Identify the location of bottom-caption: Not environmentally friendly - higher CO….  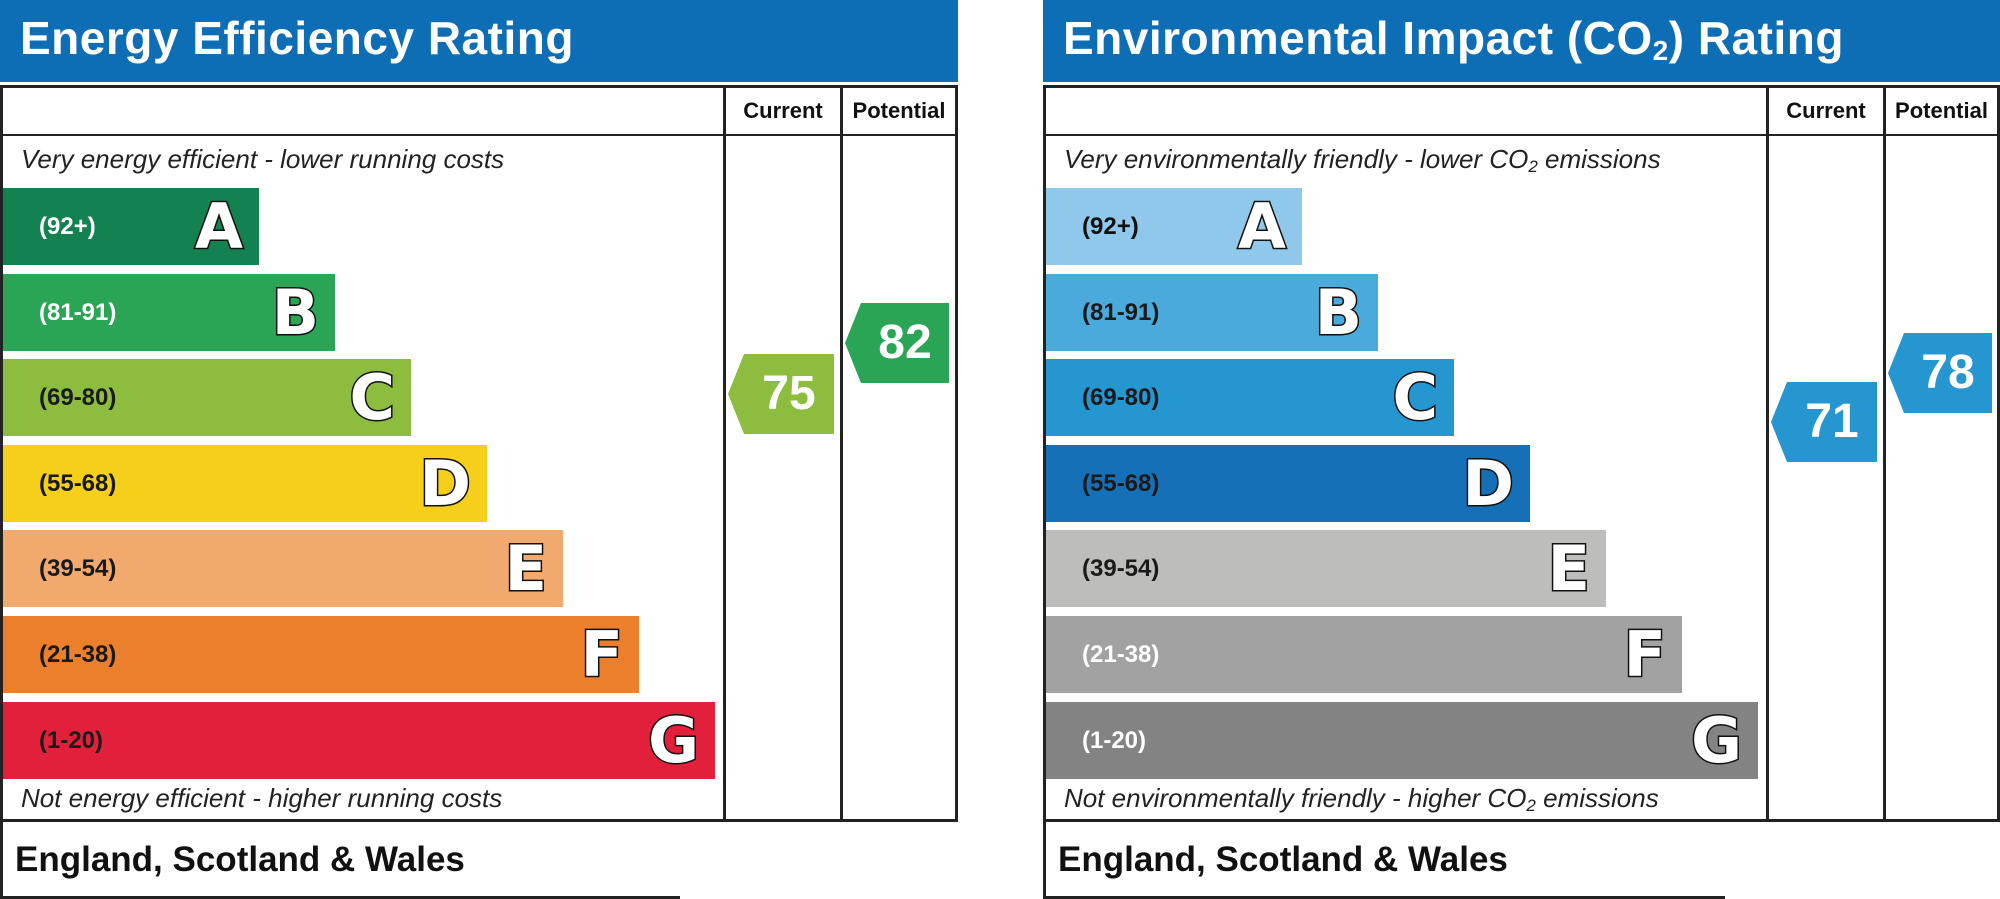
(1361, 799).